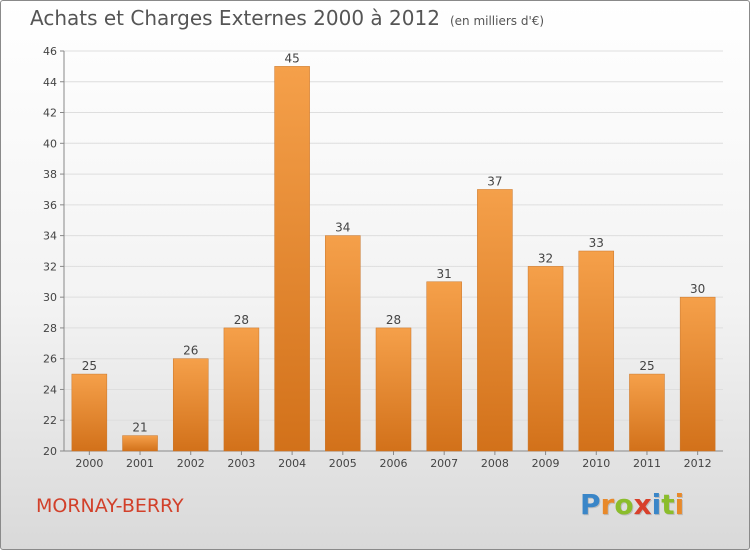  I want to click on logo-letter: x, so click(642, 504).